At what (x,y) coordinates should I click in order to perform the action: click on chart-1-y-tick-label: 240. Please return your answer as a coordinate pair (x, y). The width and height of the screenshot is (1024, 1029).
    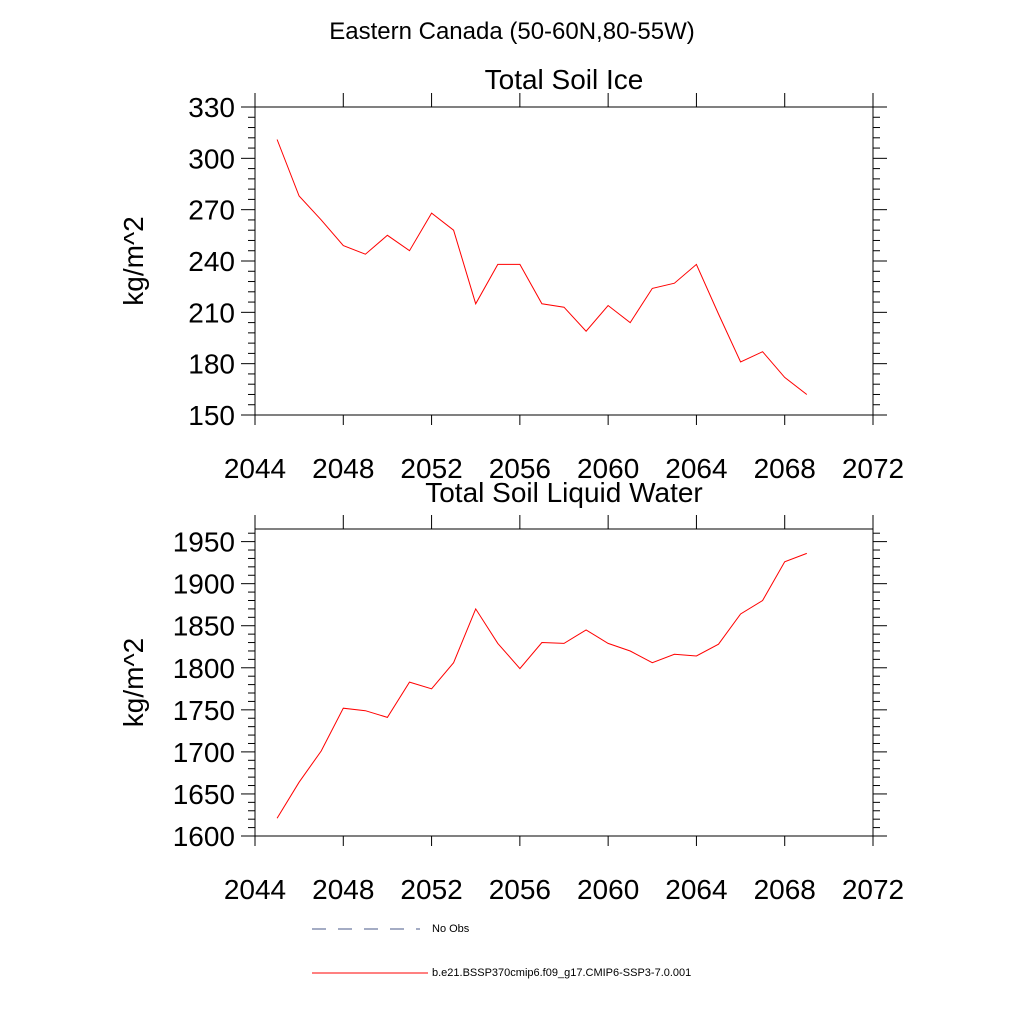
    Looking at the image, I should click on (211, 261).